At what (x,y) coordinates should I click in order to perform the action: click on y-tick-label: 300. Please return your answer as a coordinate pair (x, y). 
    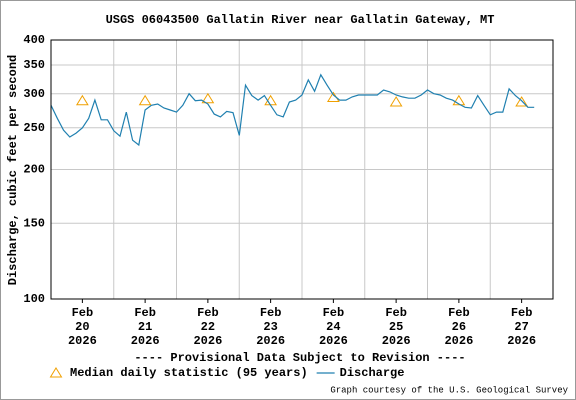
    Looking at the image, I should click on (34, 94).